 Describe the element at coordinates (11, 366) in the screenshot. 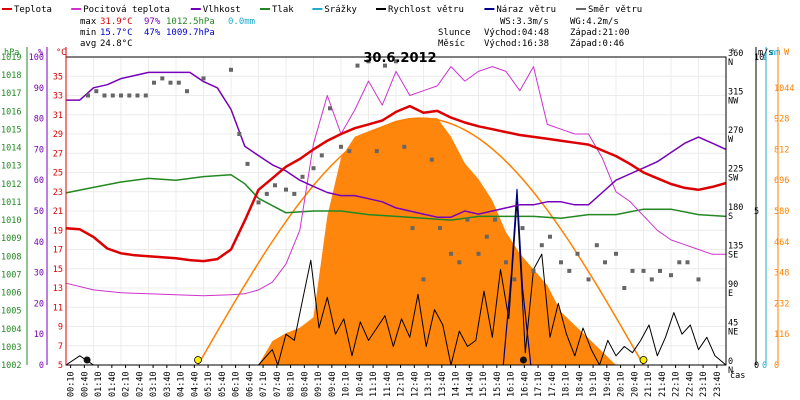

I see `pressure-tick: 1002` at that location.